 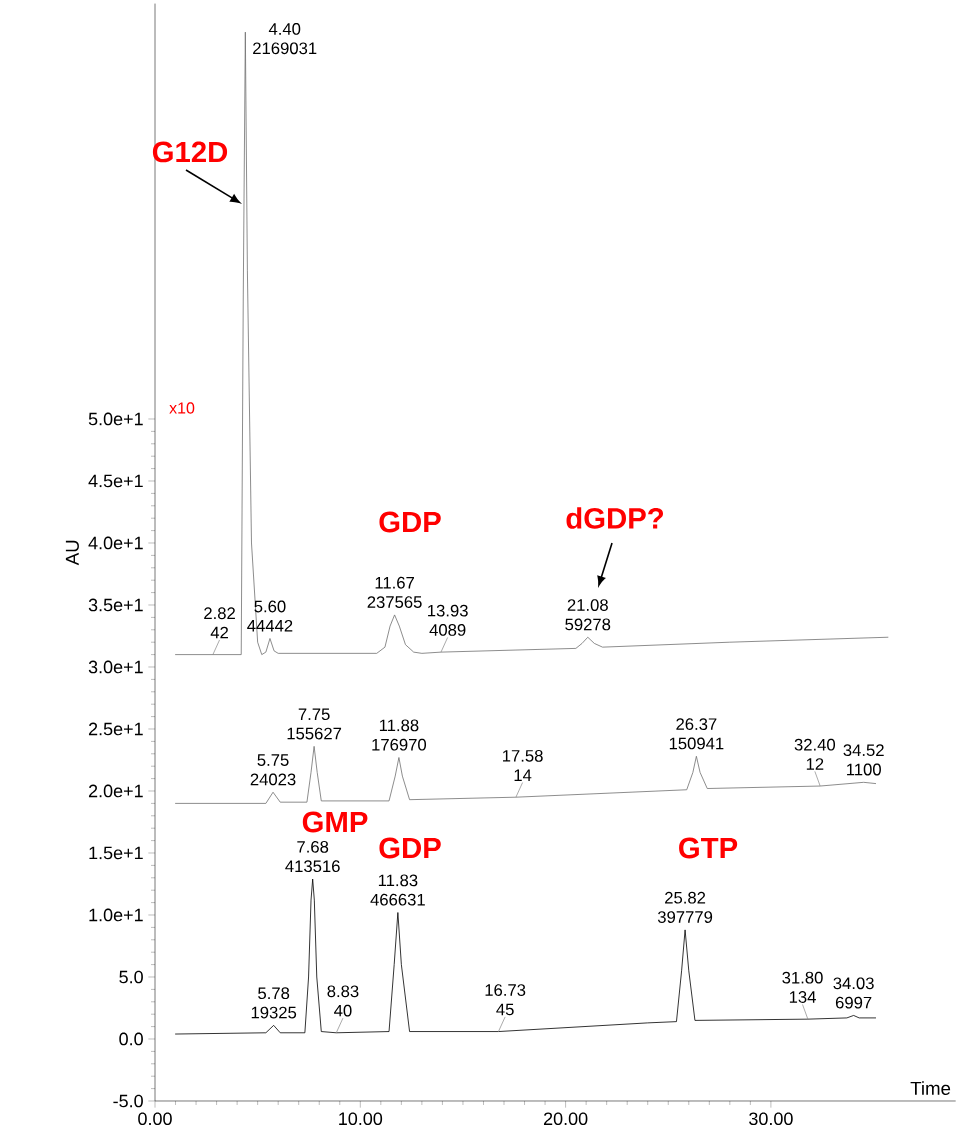 I want to click on annotation: 59278, so click(x=588, y=624).